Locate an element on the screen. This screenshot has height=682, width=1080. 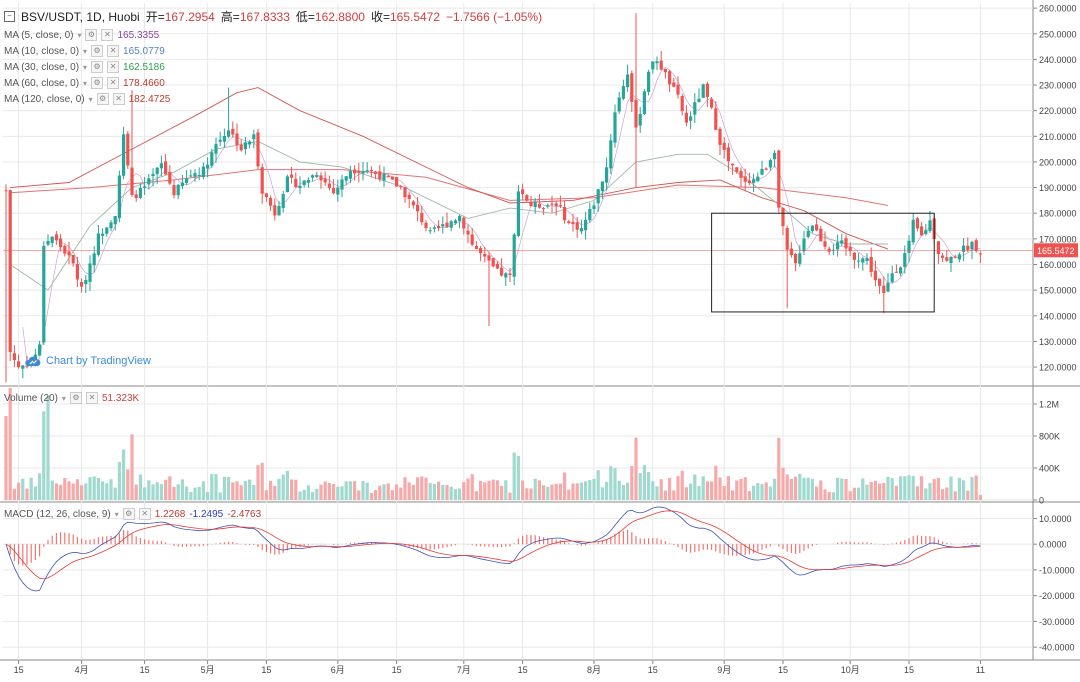
price-tick-label: 180.0000 is located at coordinates (1058, 214).